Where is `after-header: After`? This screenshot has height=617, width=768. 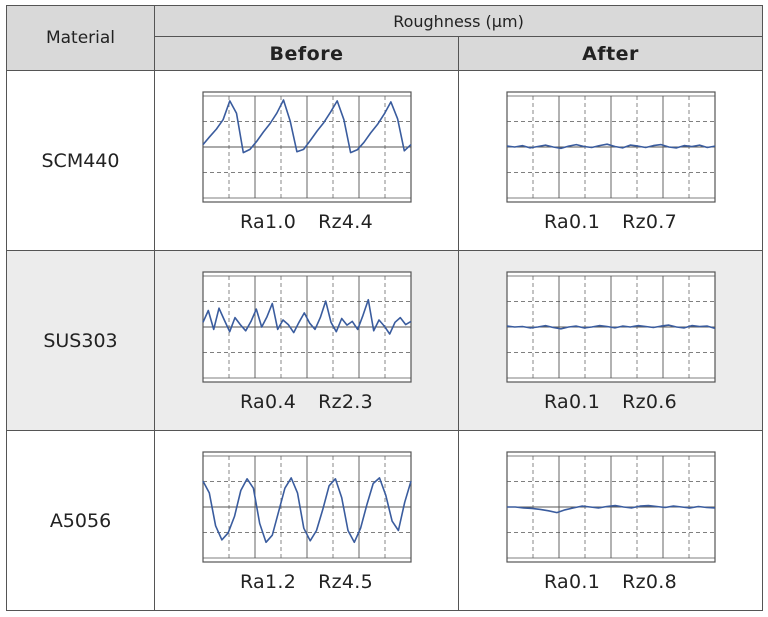
after-header: After is located at coordinates (610, 53).